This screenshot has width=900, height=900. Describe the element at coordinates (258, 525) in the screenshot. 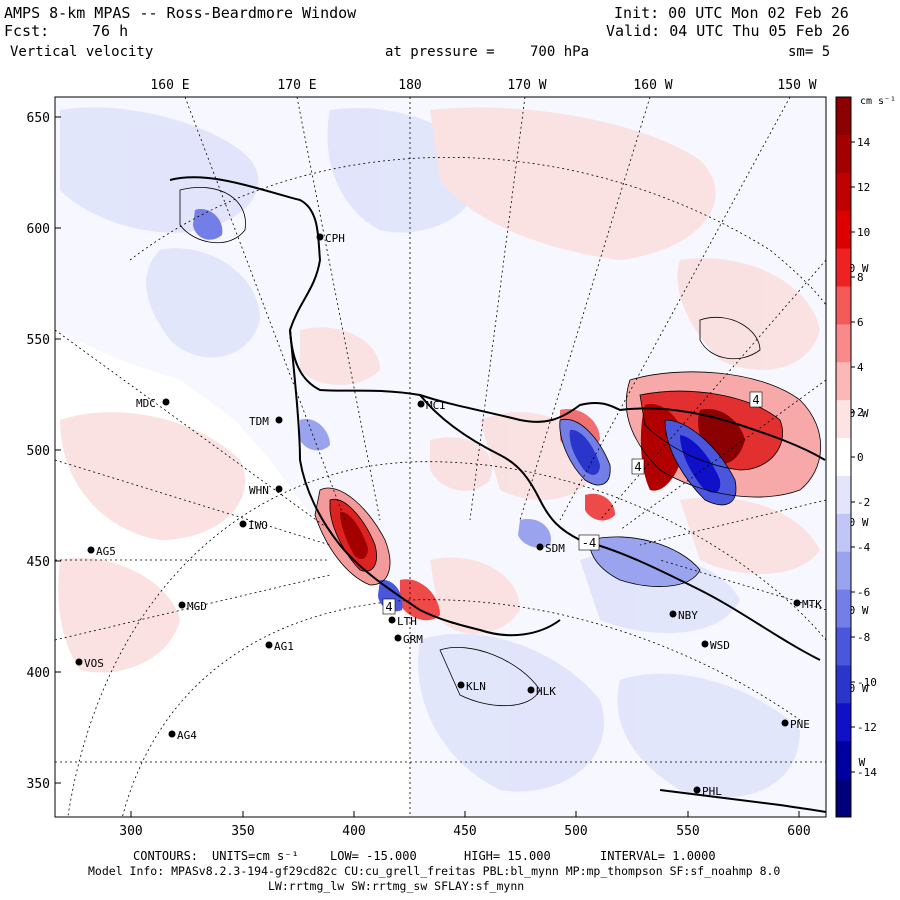

I see `station-label: IWO` at that location.